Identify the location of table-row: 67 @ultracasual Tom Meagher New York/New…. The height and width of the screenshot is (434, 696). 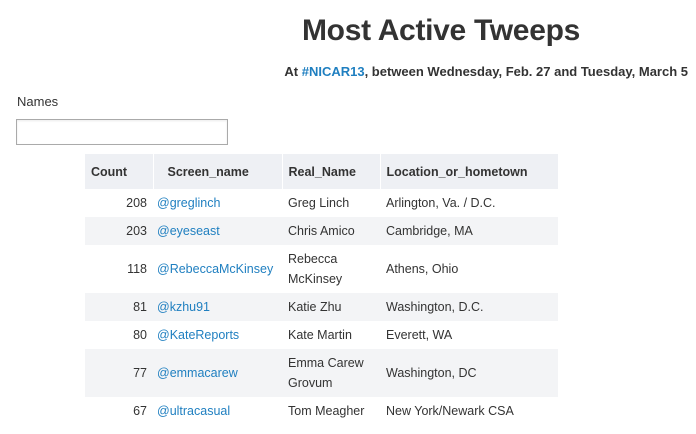
(321, 411).